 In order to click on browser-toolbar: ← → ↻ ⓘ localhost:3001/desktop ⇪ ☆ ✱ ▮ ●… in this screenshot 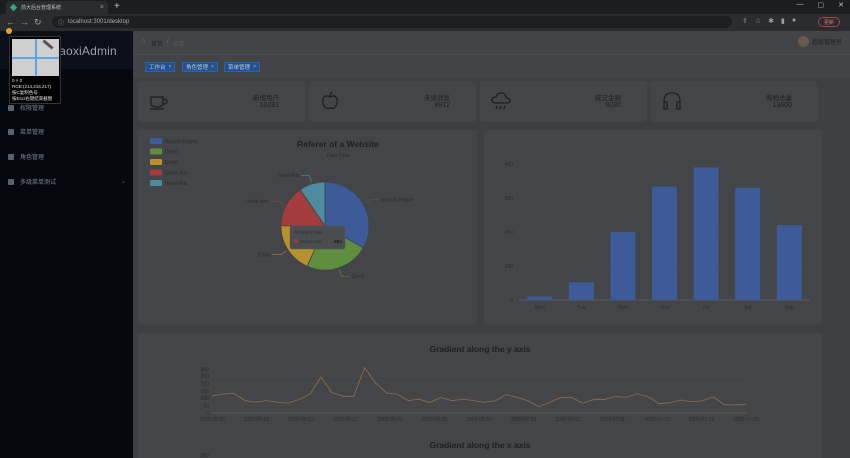, I will do `click(425, 22)`.